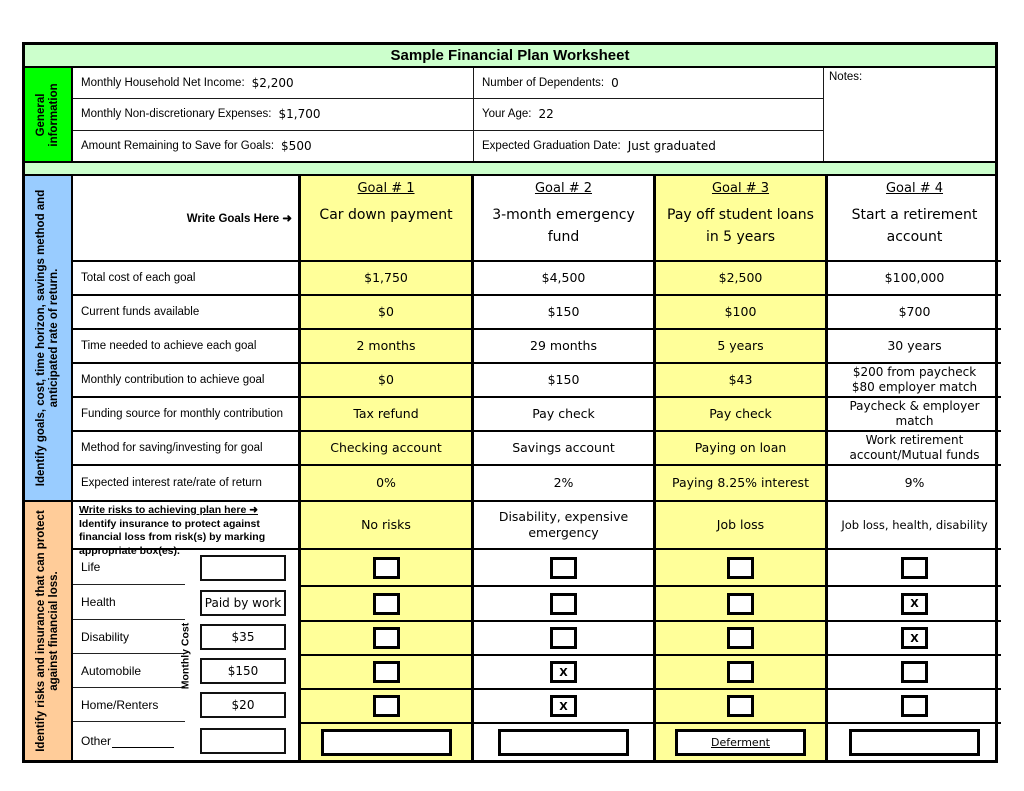 The height and width of the screenshot is (791, 1024). What do you see at coordinates (273, 146) in the screenshot?
I see `savings-remaining-field: Amount Remaining to Save for Goals: $500` at bounding box center [273, 146].